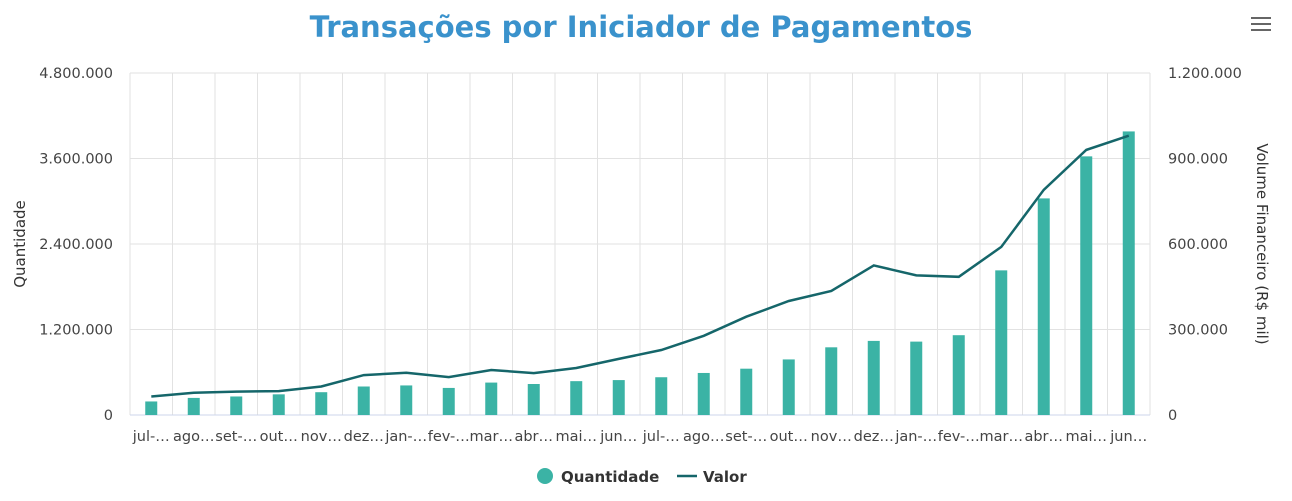 The height and width of the screenshot is (501, 1292). Describe the element at coordinates (108, 416) in the screenshot. I see `left-tick-label: 0` at that location.